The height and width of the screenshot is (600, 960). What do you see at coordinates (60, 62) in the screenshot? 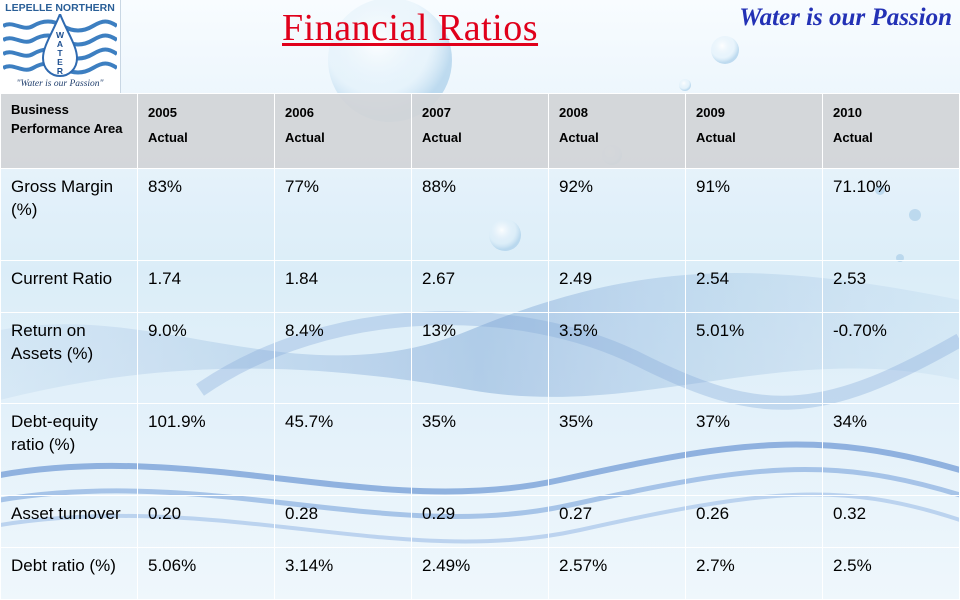
I see `logo-letter: E` at bounding box center [60, 62].